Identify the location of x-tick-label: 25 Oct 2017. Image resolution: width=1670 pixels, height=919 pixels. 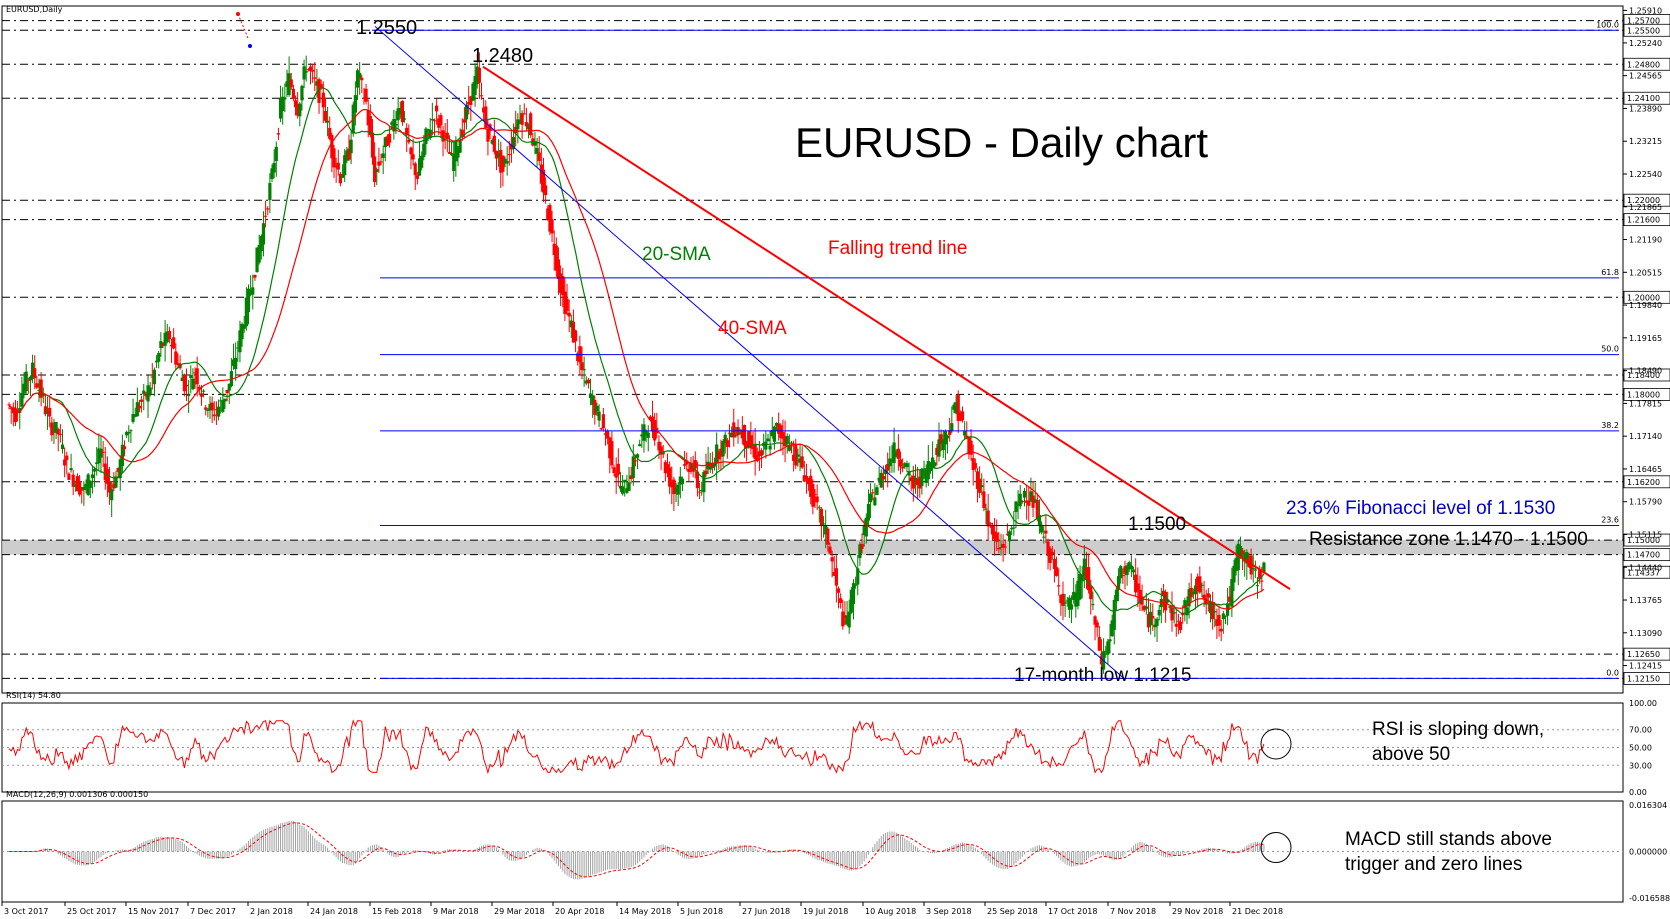
(91, 911).